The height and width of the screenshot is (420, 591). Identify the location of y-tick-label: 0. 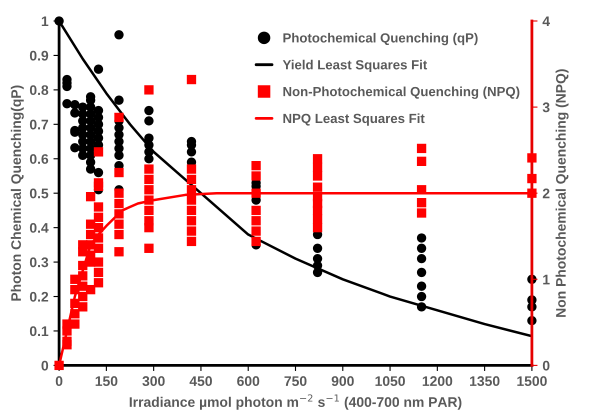
(45, 365).